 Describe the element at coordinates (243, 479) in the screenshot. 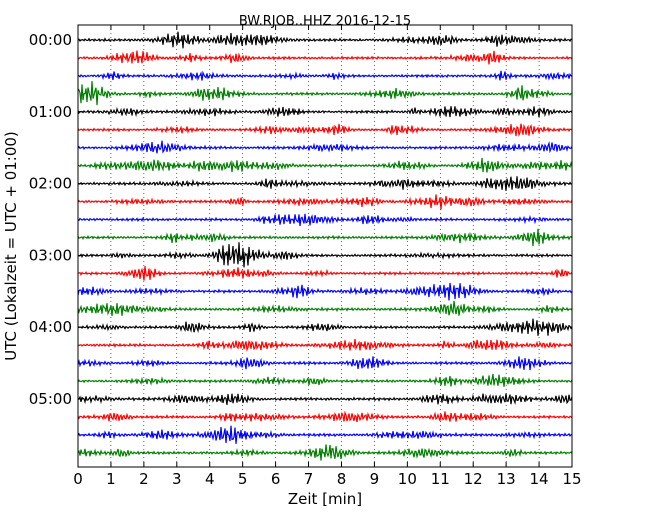

I see `x-tick-label: 5` at that location.